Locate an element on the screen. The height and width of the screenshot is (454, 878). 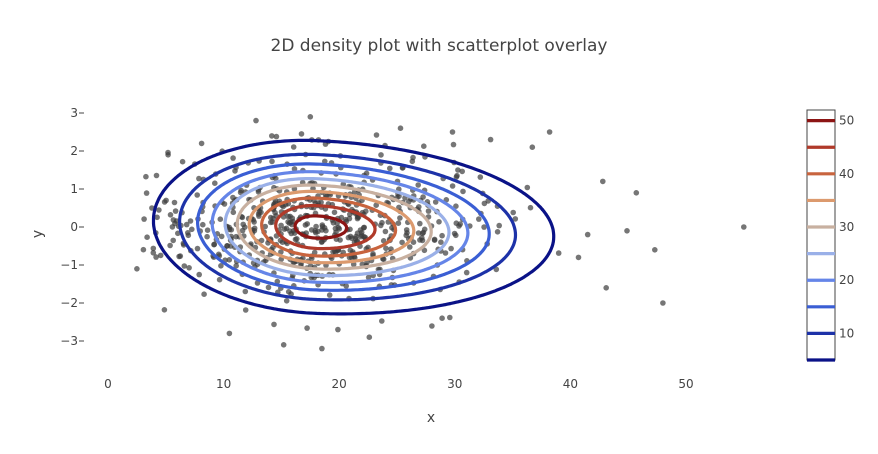
colorbar: 50 40 30 20 10 is located at coordinates (830, 235).